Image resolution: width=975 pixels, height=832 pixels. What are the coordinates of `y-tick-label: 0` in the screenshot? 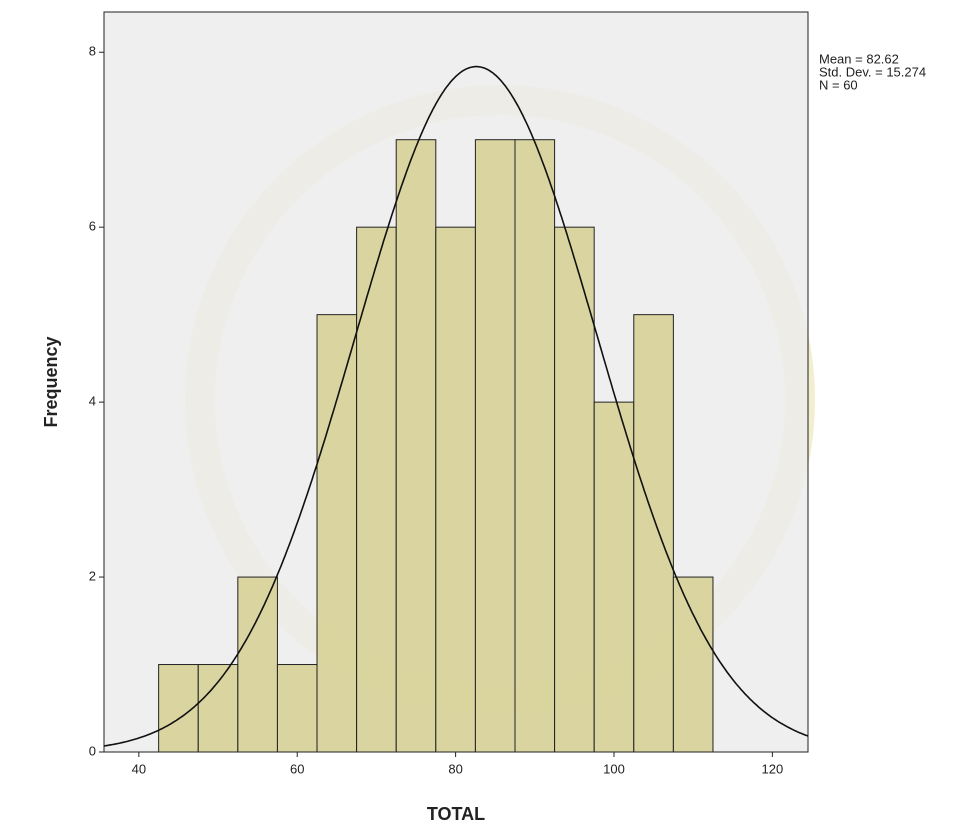 It's located at (92, 750).